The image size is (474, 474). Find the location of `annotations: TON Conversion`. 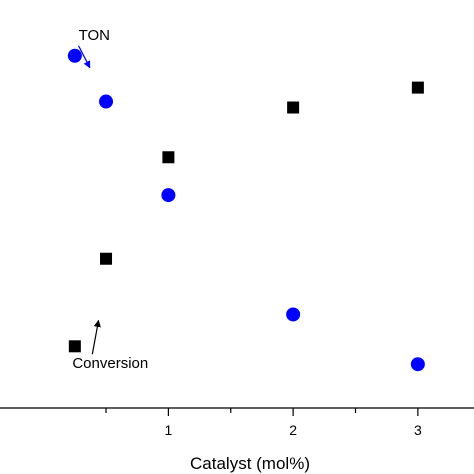

annotations: TON Conversion is located at coordinates (110, 199).